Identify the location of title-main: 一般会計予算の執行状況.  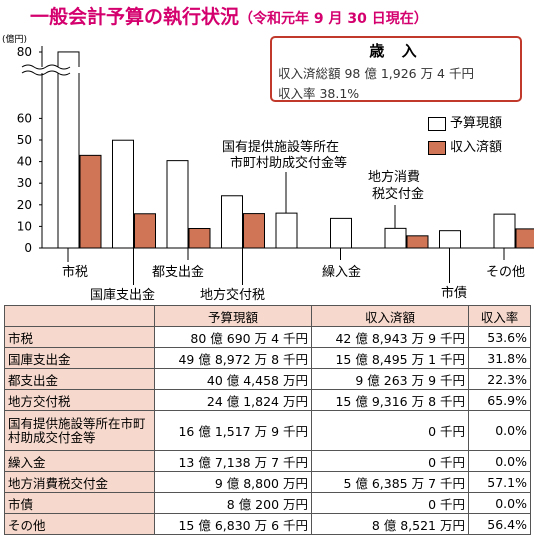
(135, 17).